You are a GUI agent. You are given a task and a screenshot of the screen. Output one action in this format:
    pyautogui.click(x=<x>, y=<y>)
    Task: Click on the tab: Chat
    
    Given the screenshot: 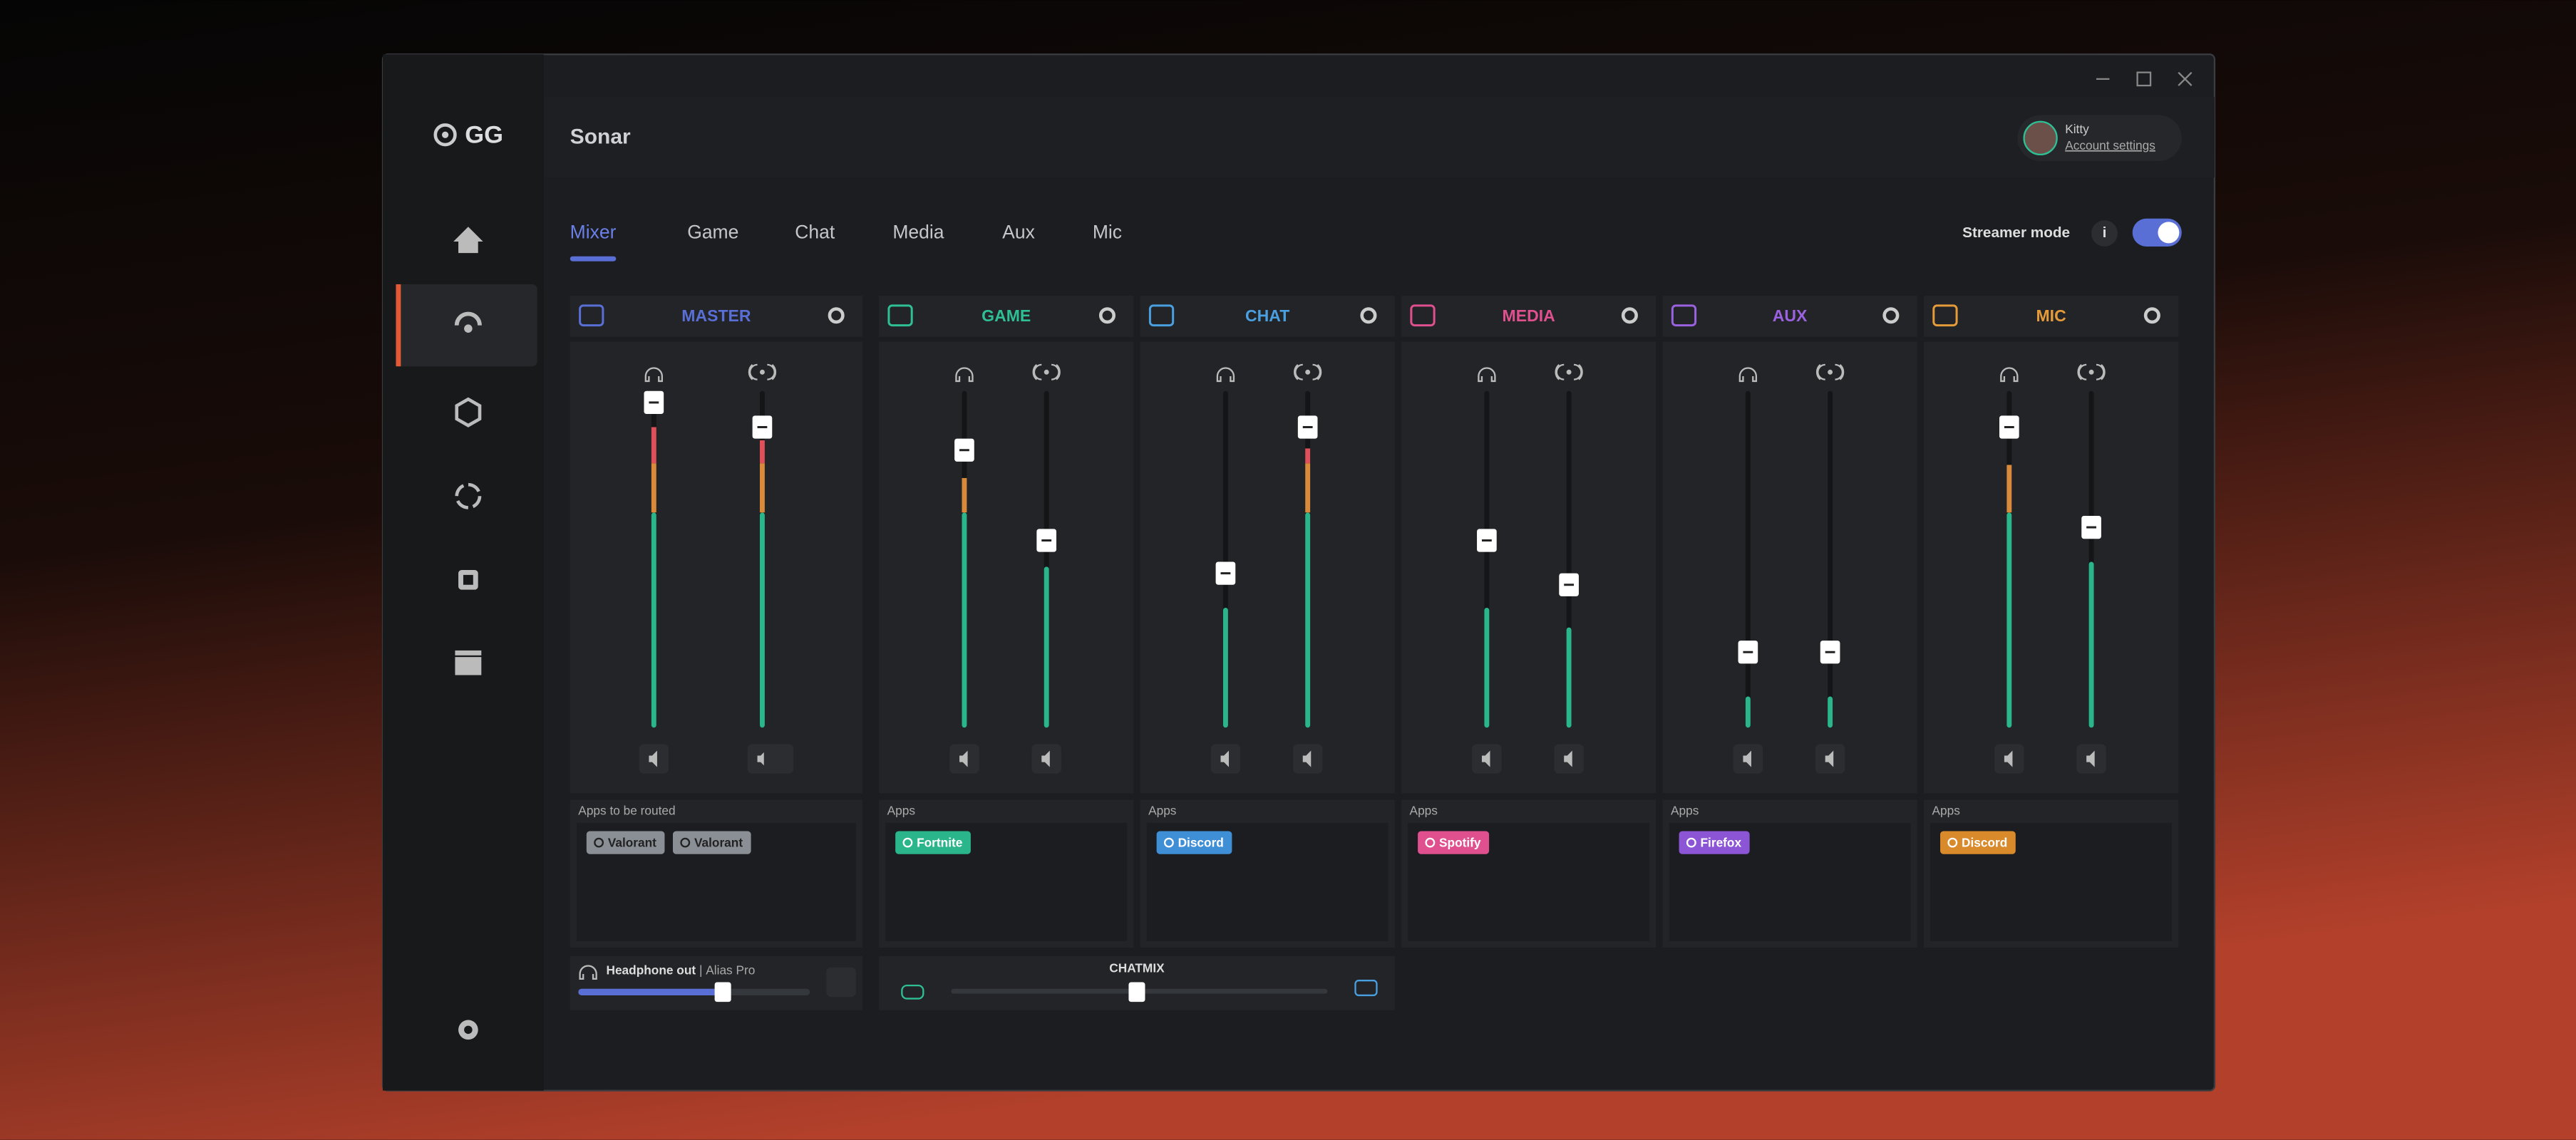 What is the action you would take?
    pyautogui.click(x=815, y=232)
    